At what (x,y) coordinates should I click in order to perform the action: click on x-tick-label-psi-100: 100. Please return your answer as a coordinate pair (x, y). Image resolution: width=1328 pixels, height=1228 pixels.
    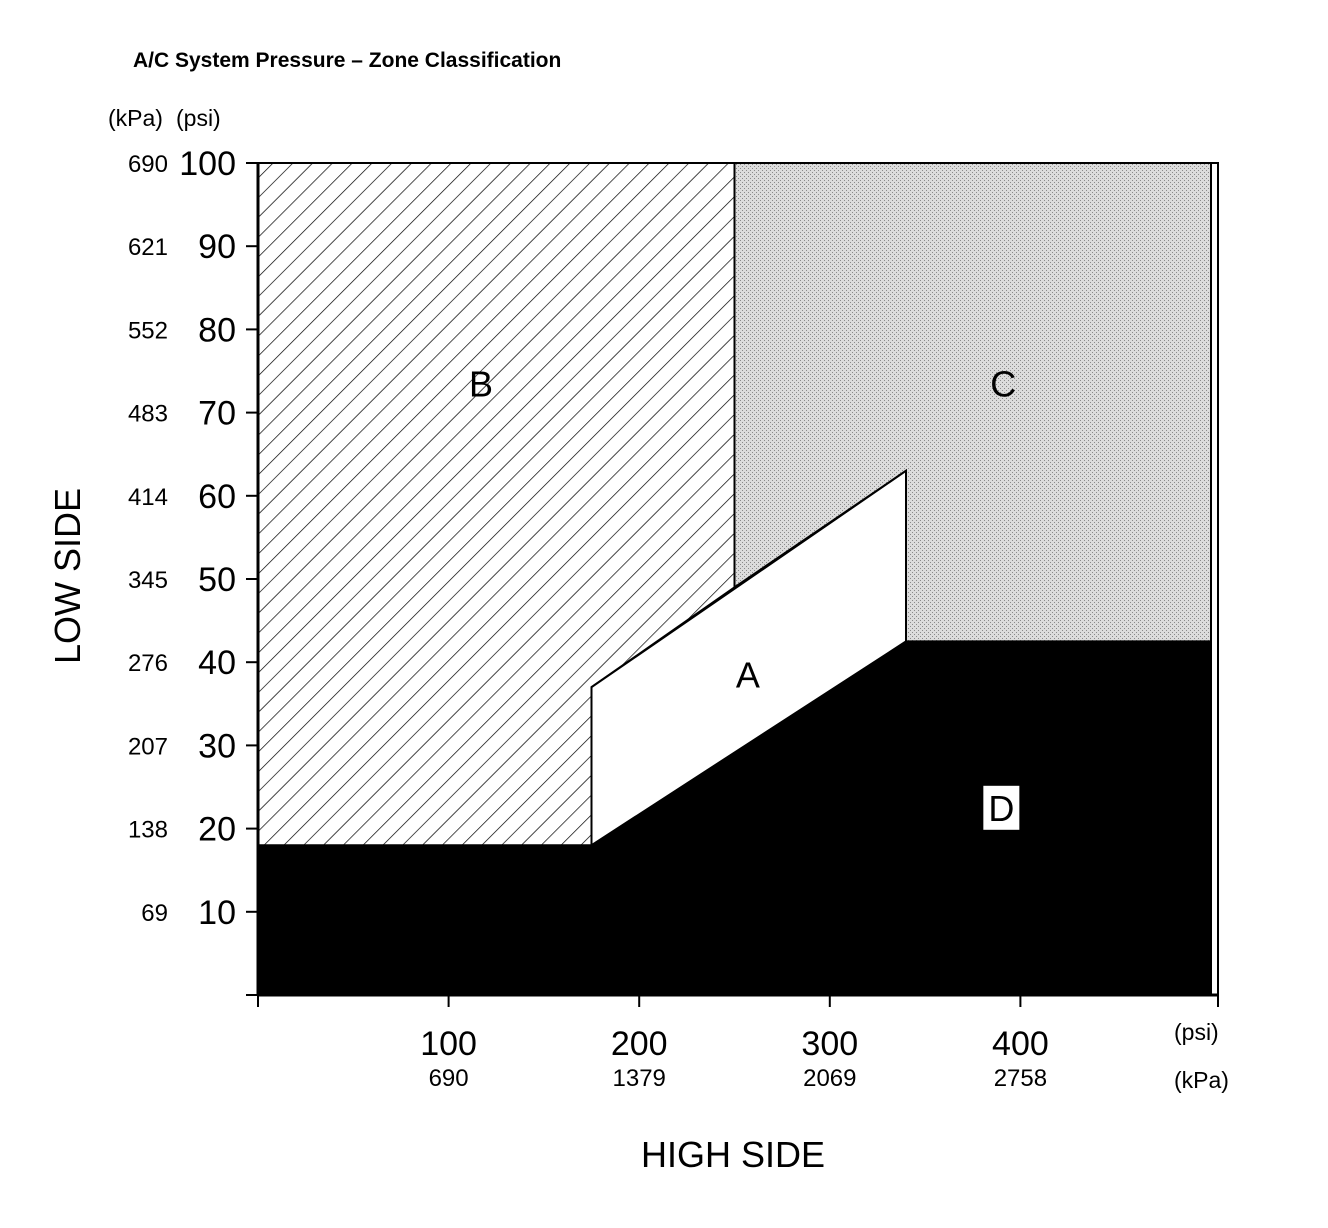
    Looking at the image, I should click on (448, 1044).